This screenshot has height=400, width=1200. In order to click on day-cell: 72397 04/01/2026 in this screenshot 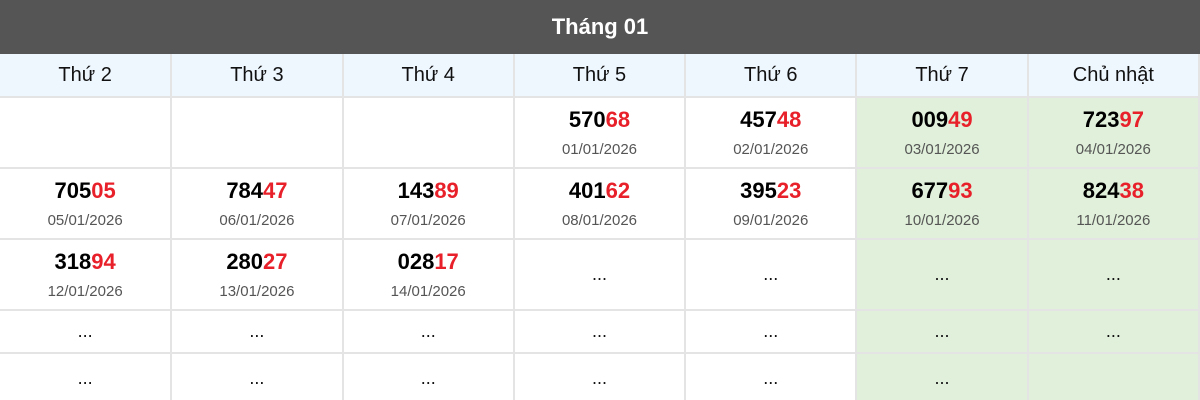, I will do `click(1113, 132)`.